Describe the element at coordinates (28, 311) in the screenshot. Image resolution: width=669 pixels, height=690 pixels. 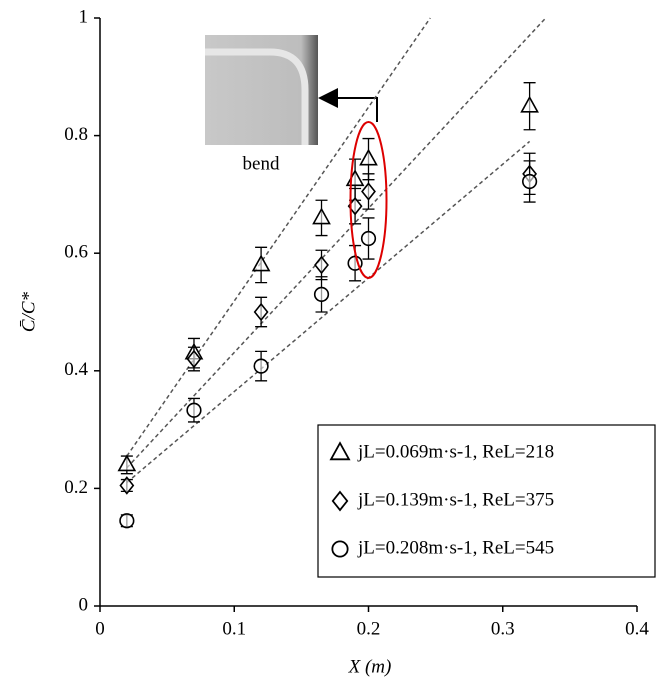
I see `y-axis-title: C̄/C*` at that location.